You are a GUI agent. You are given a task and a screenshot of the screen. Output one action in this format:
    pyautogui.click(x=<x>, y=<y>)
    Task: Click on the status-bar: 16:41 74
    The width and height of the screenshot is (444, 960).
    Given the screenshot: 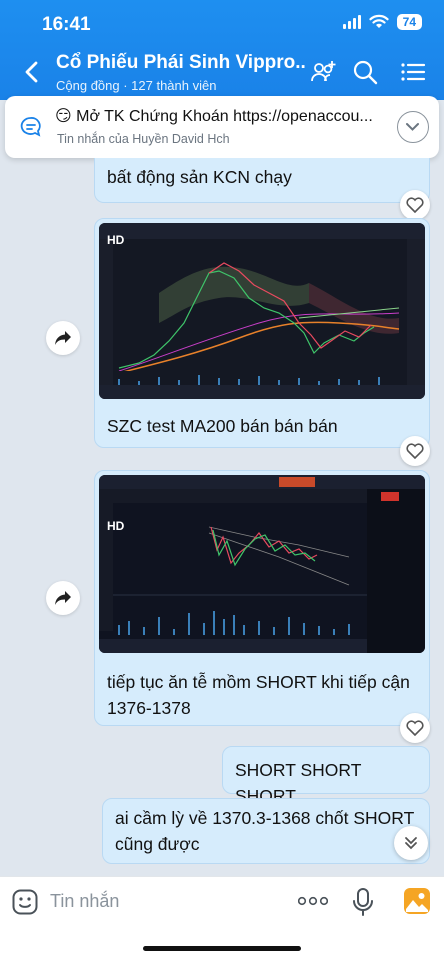 What is the action you would take?
    pyautogui.click(x=222, y=24)
    